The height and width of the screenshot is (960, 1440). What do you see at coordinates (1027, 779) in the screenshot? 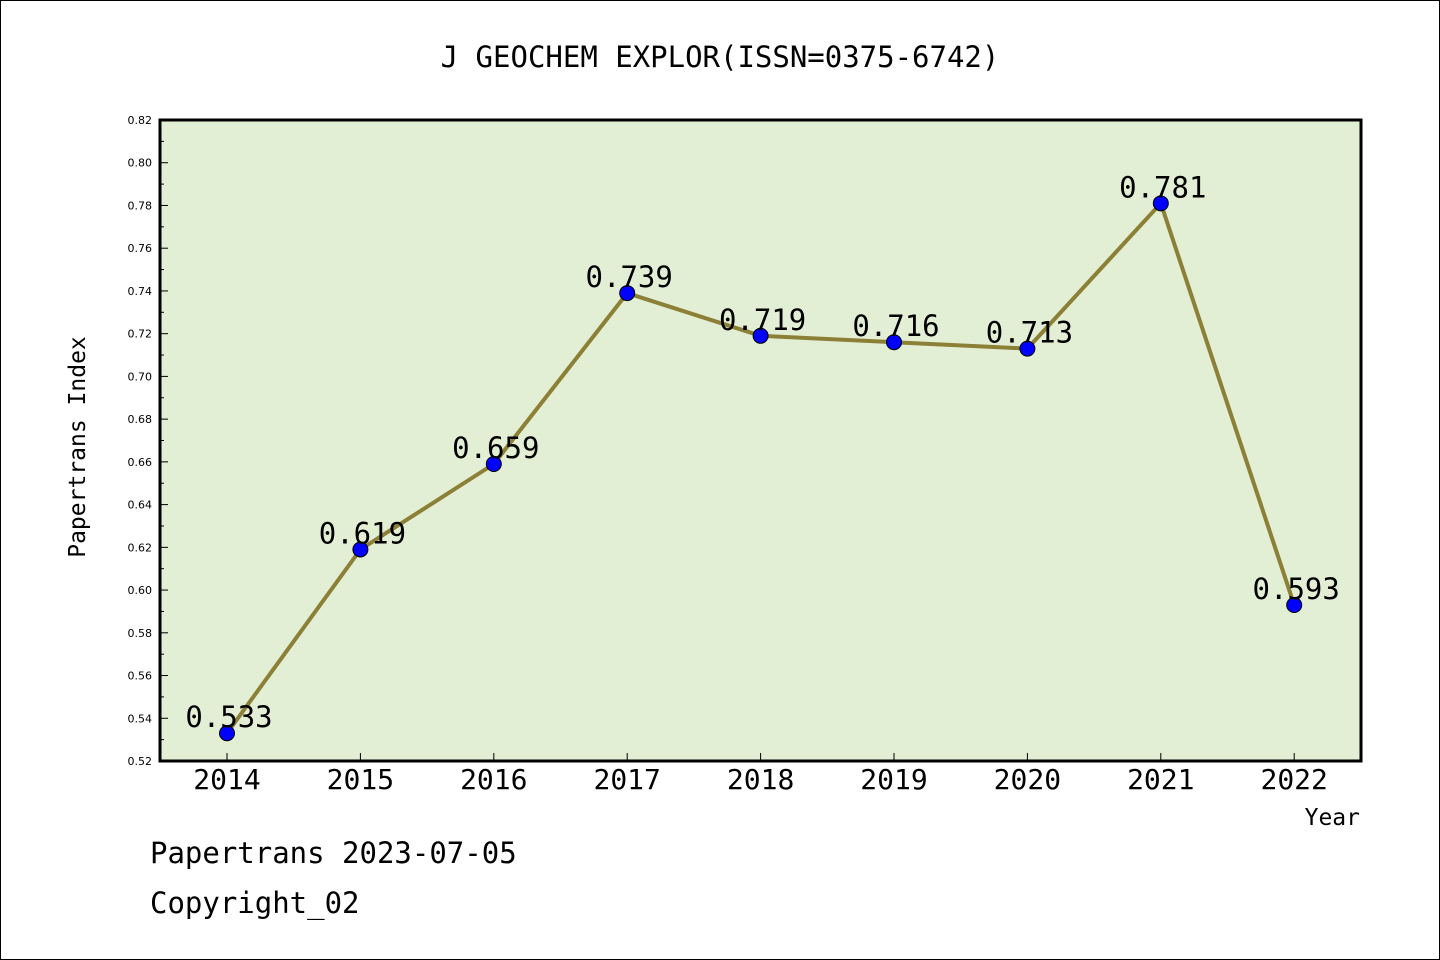
I see `x-tick-label: 2020` at bounding box center [1027, 779].